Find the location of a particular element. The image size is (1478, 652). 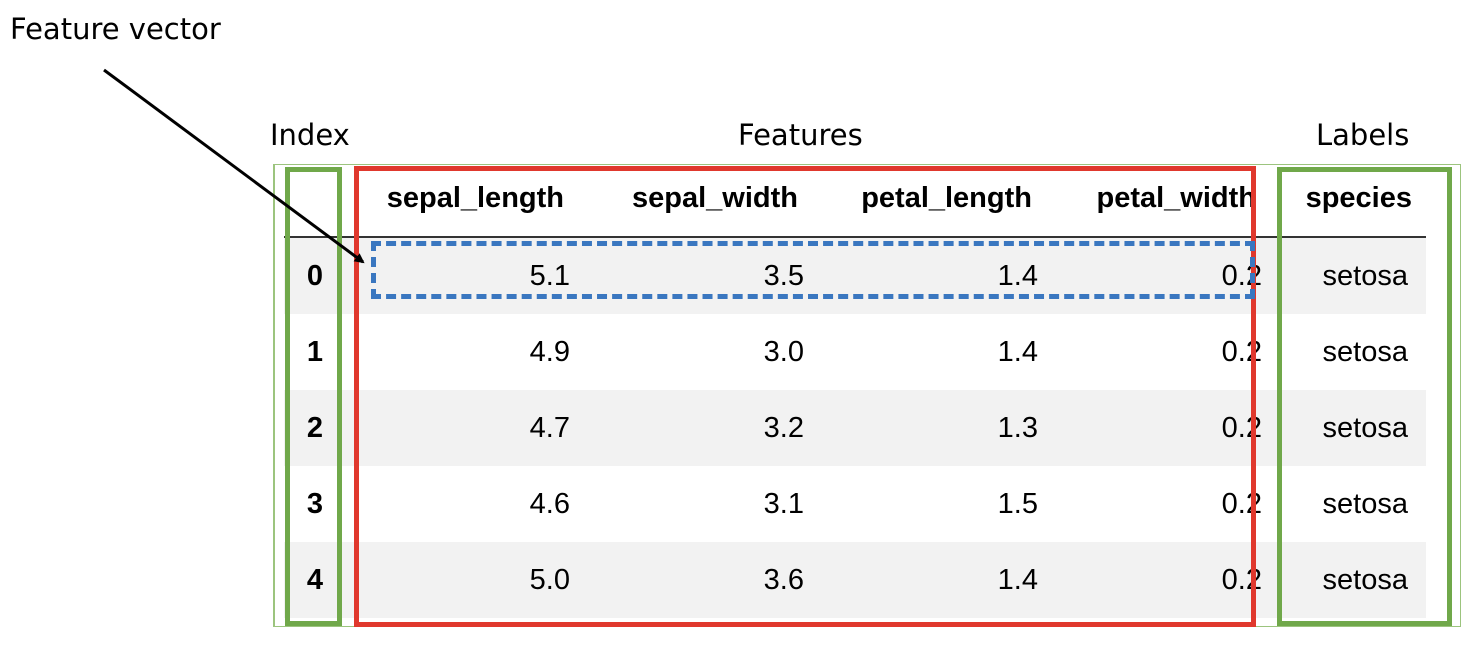

column-header-petal-width: petal_width is located at coordinates (1176, 197).